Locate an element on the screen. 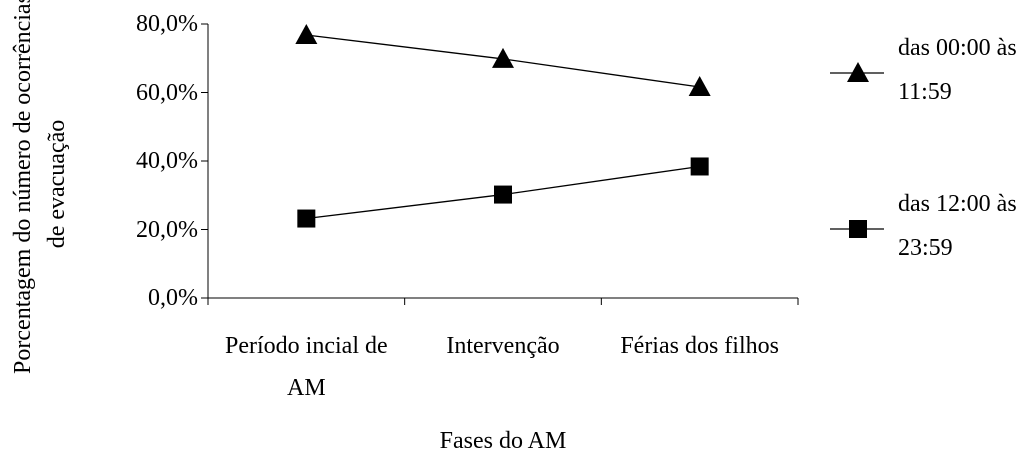 Image resolution: width=1024 pixels, height=462 pixels. y-tick-label: 80,0% is located at coordinates (167, 24).